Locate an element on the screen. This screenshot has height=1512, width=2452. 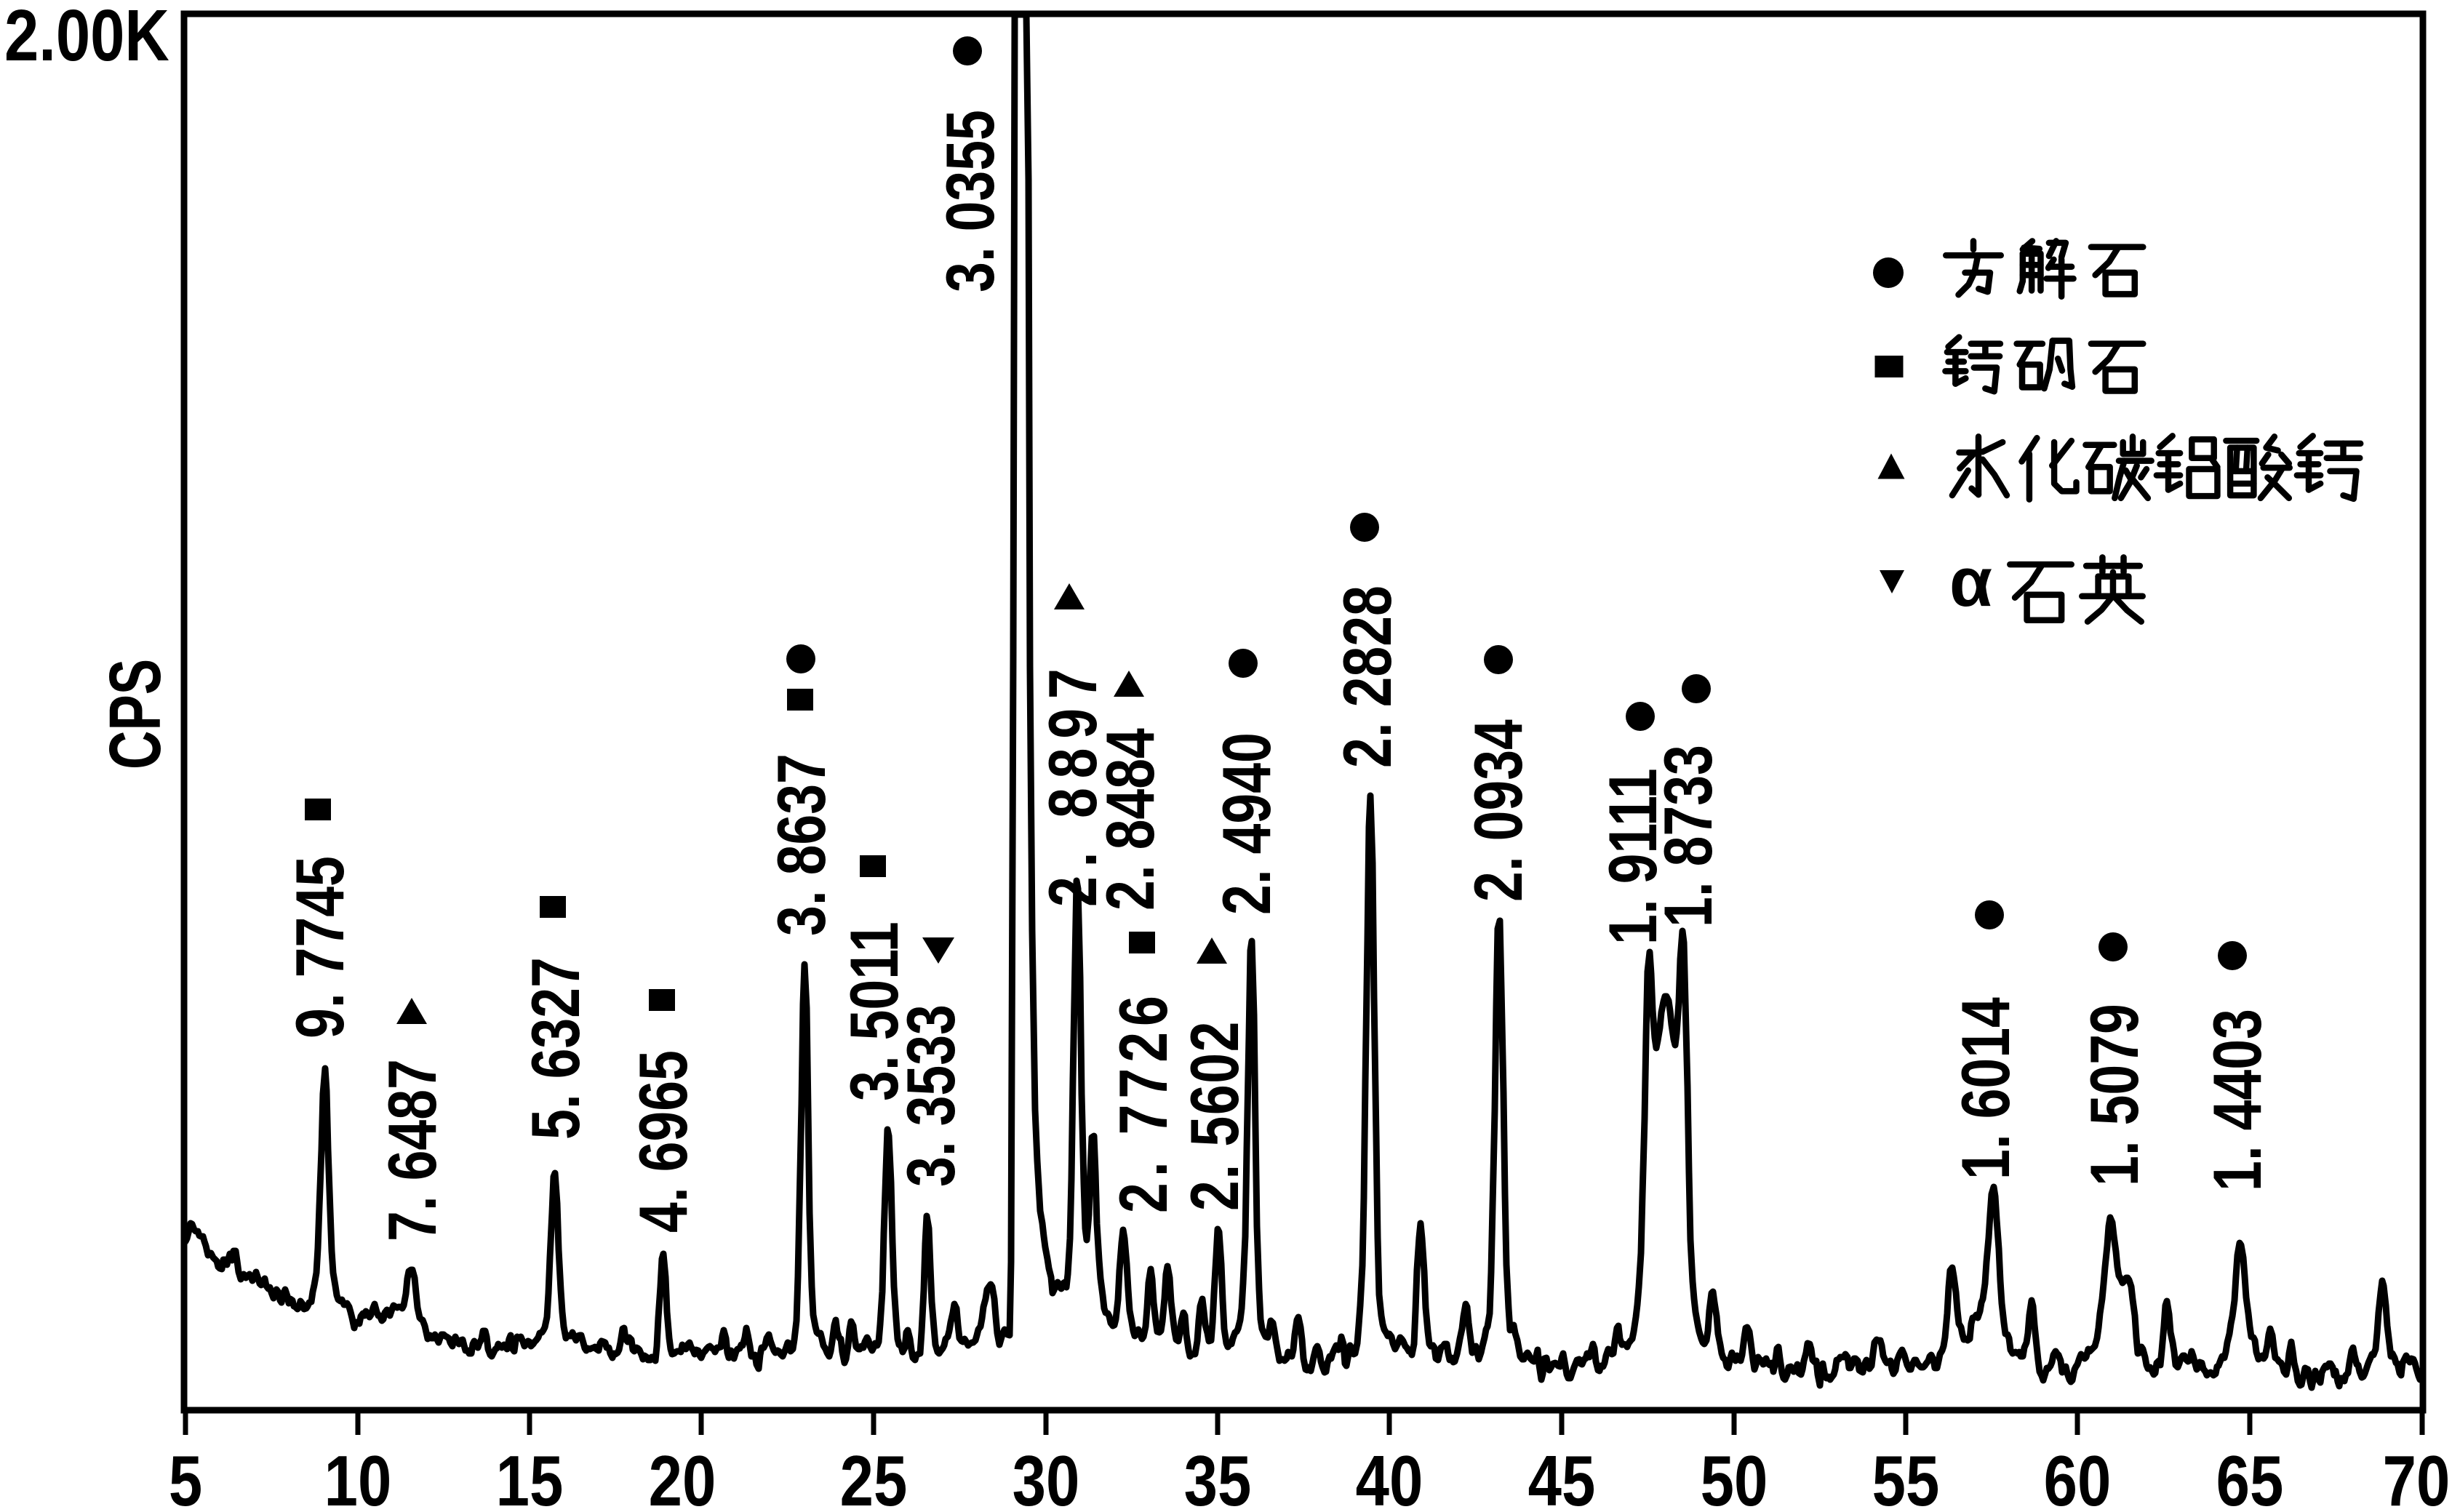
svg-text: 3. 0355 is located at coordinates (971, 201).